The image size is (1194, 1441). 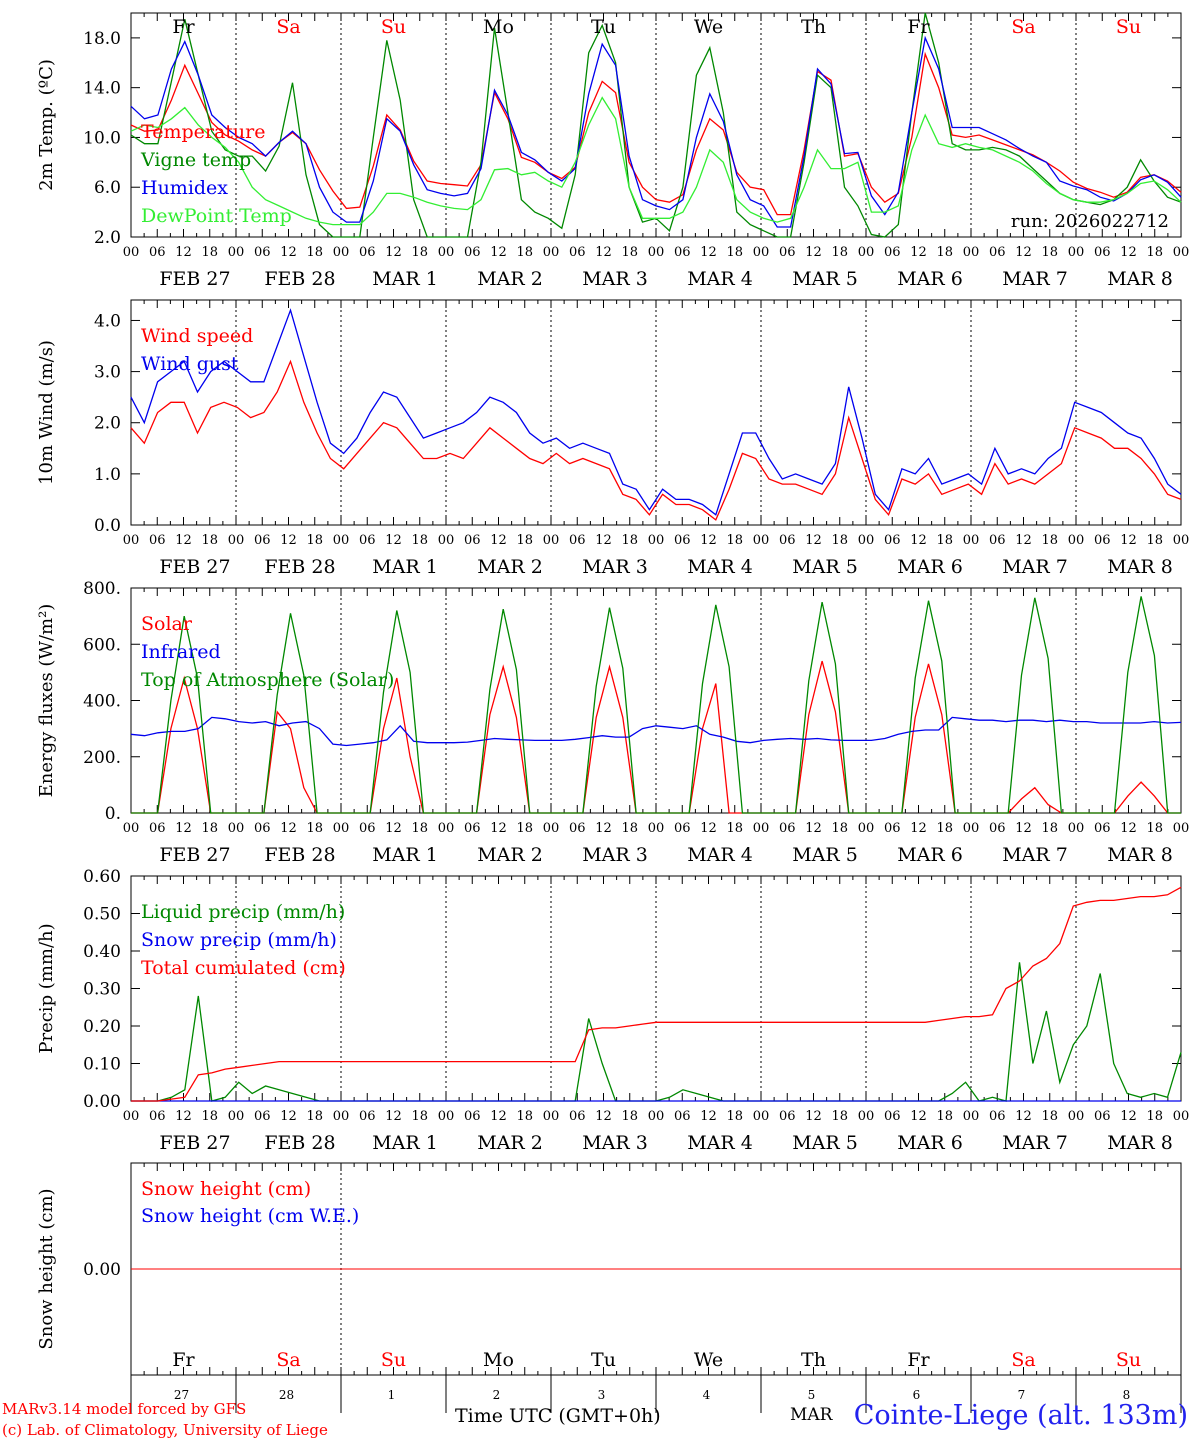 What do you see at coordinates (299, 1143) in the screenshot?
I see `date-tick-label: FEB 28` at bounding box center [299, 1143].